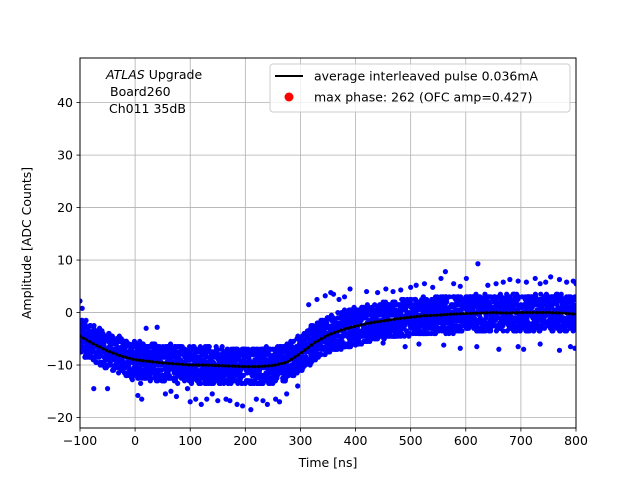 This screenshot has height=480, width=640. Describe the element at coordinates (521, 440) in the screenshot. I see `x-tick-label: 700` at that location.